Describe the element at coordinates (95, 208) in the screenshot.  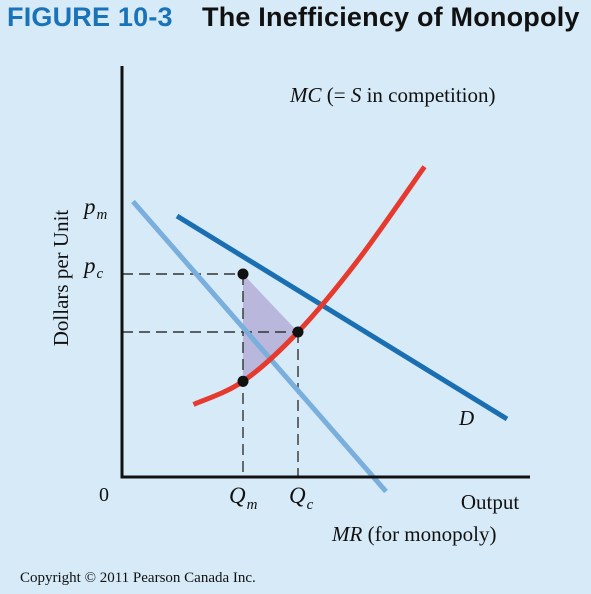
I see `tick-label-pm: pm` at that location.